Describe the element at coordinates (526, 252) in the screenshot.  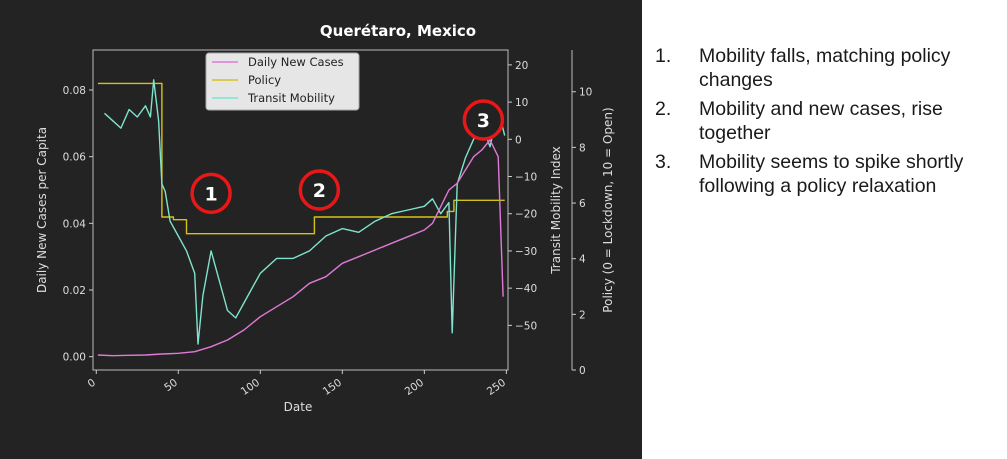
I see `mobility-tick-label-2: −30` at that location.